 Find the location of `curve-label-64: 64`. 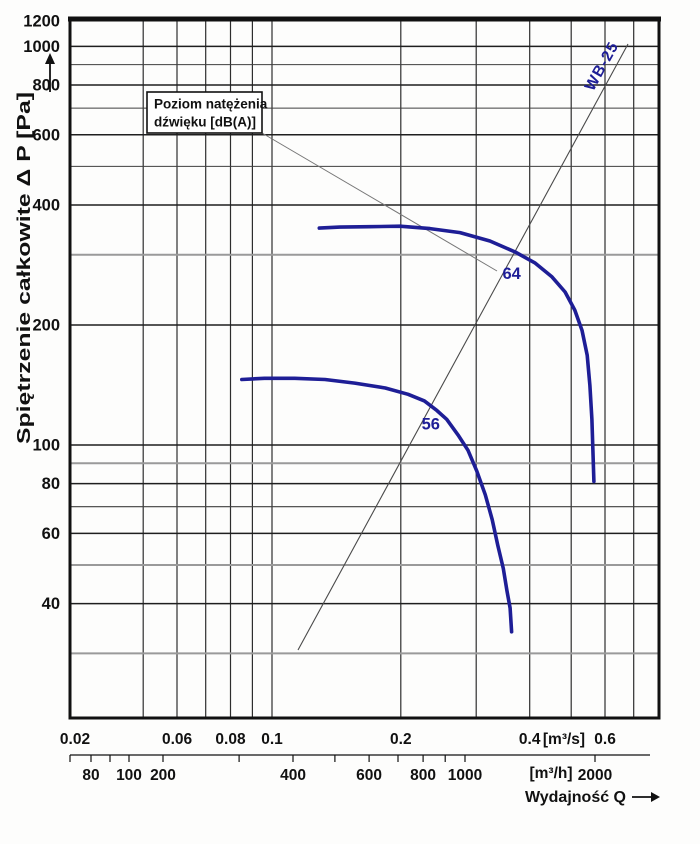

curve-label-64: 64 is located at coordinates (511, 274).